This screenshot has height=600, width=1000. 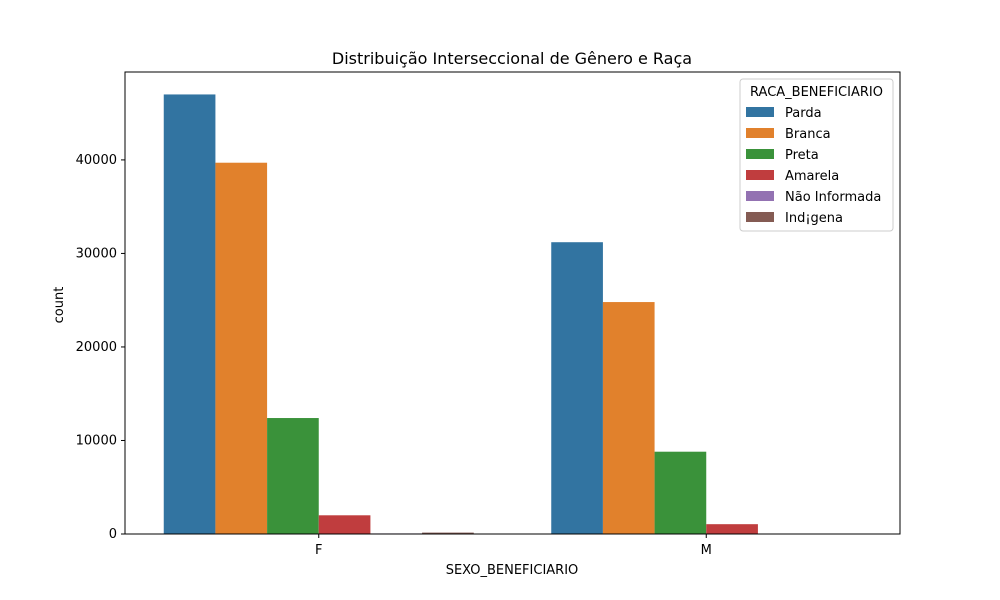 I want to click on legend-swatch-amarela, so click(x=760, y=175).